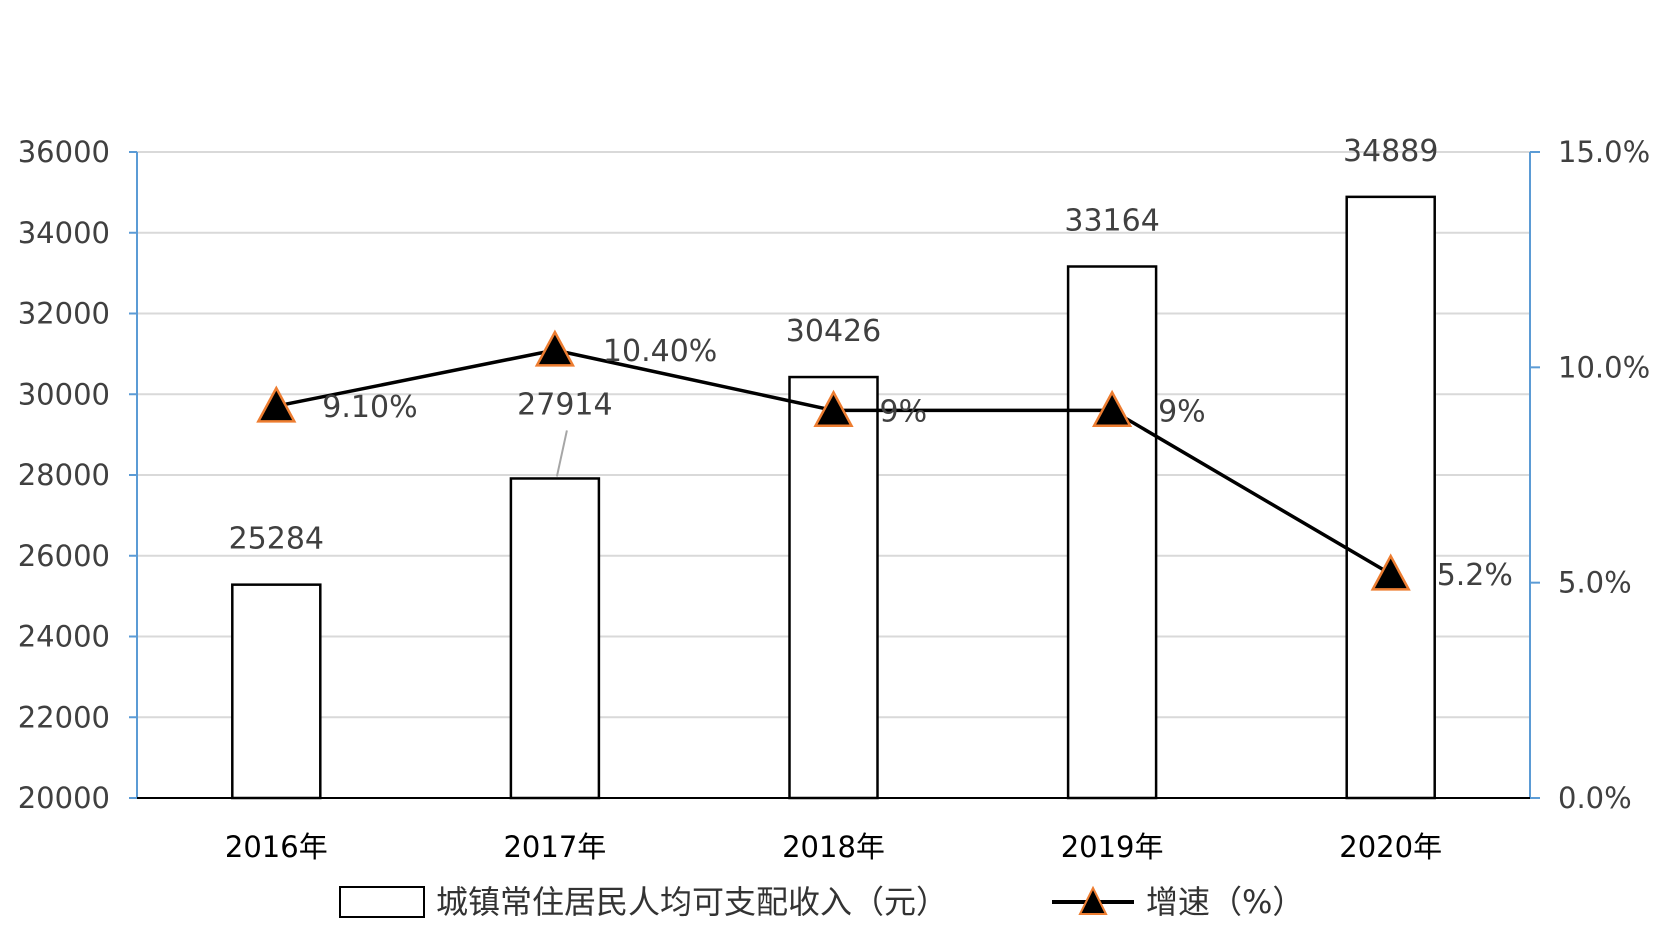 The height and width of the screenshot is (938, 1657). What do you see at coordinates (64, 475) in the screenshot?
I see `left-tick-label: 28000` at bounding box center [64, 475].